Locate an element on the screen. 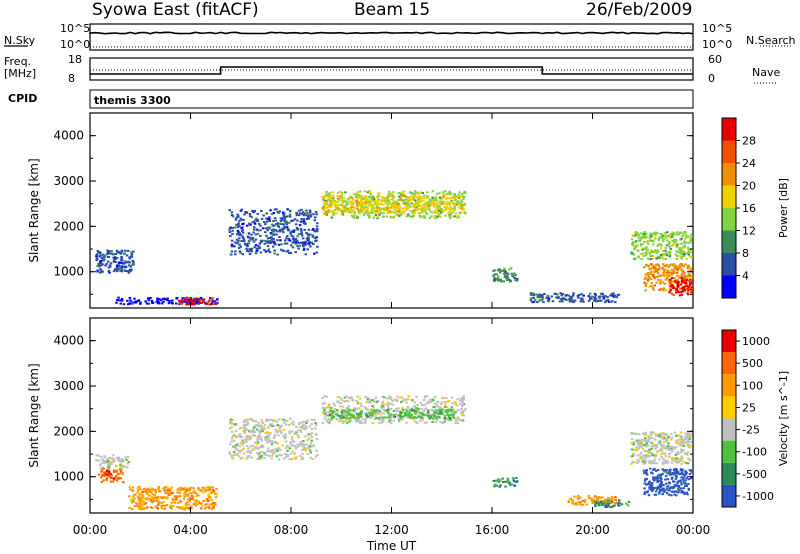  velocity-colorbar-title: Velocity [m s^-1] is located at coordinates (783, 418).